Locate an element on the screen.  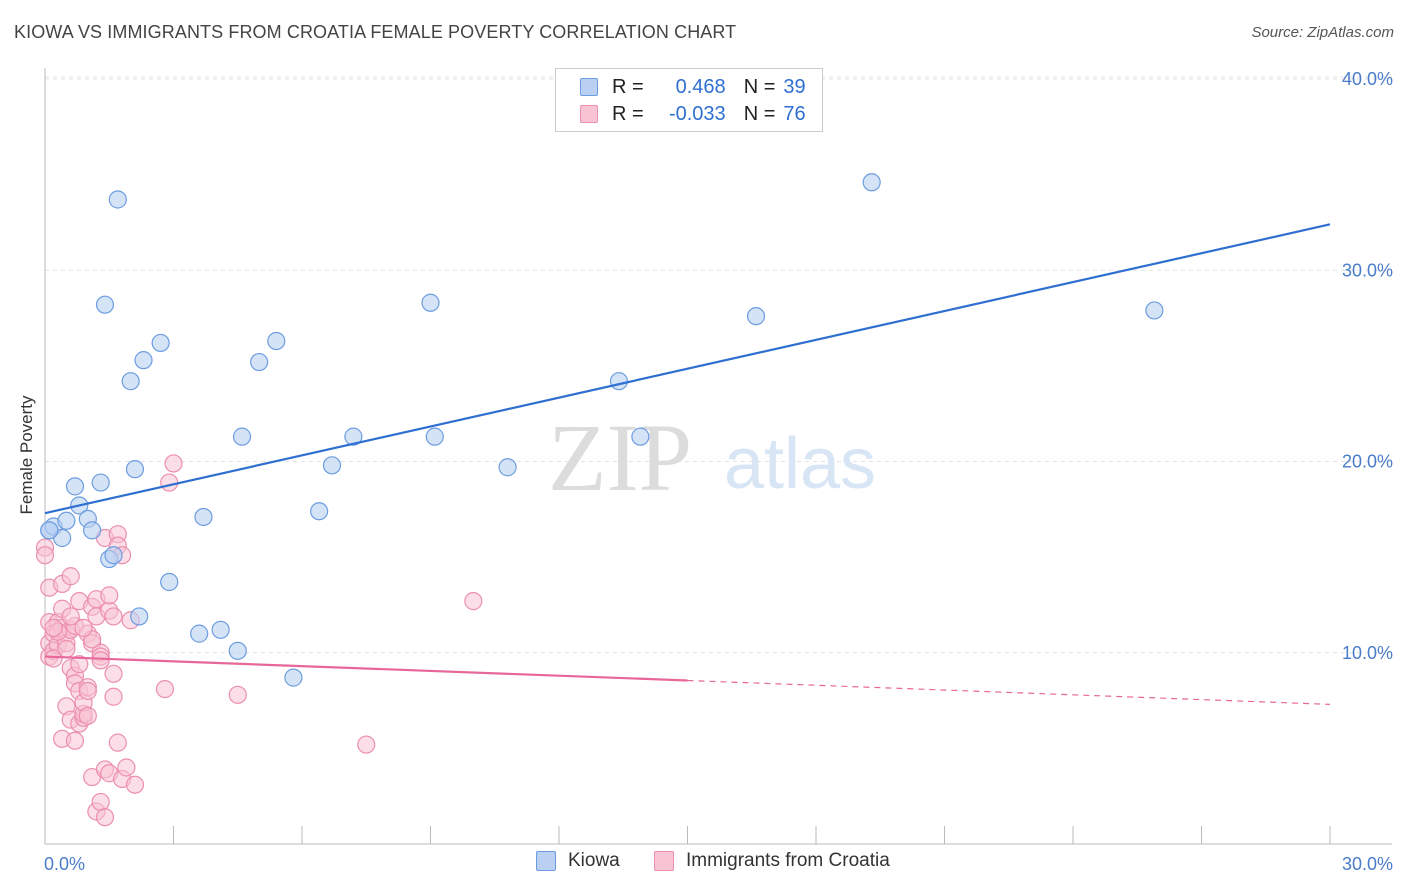
series-legend: Kiowa Immigrants from Croatia is located at coordinates (703, 864).